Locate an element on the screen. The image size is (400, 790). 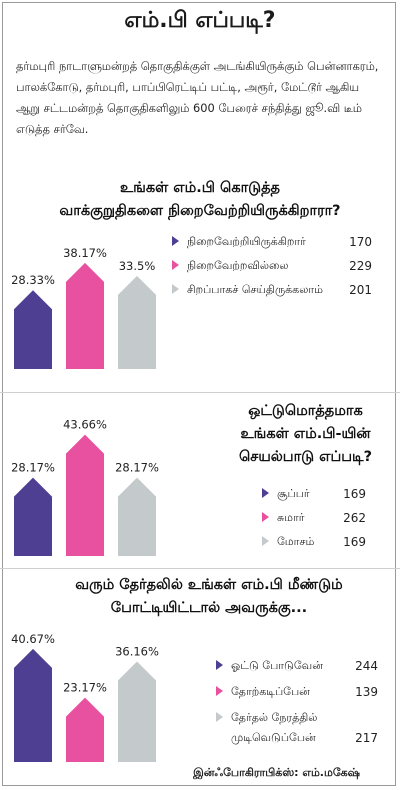
chart2-question-line: செயல்பாடு எப்படி? is located at coordinates (305, 457).